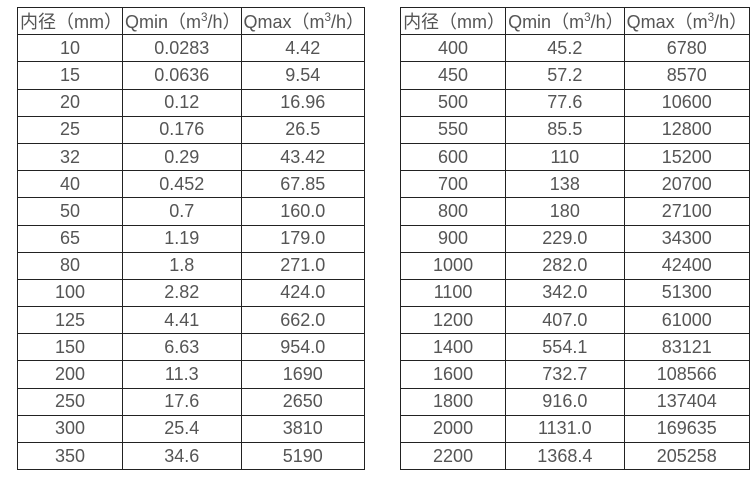 Image resolution: width=750 pixels, height=483 pixels. I want to click on table-row: 10 0.0283 4.42, so click(191, 48).